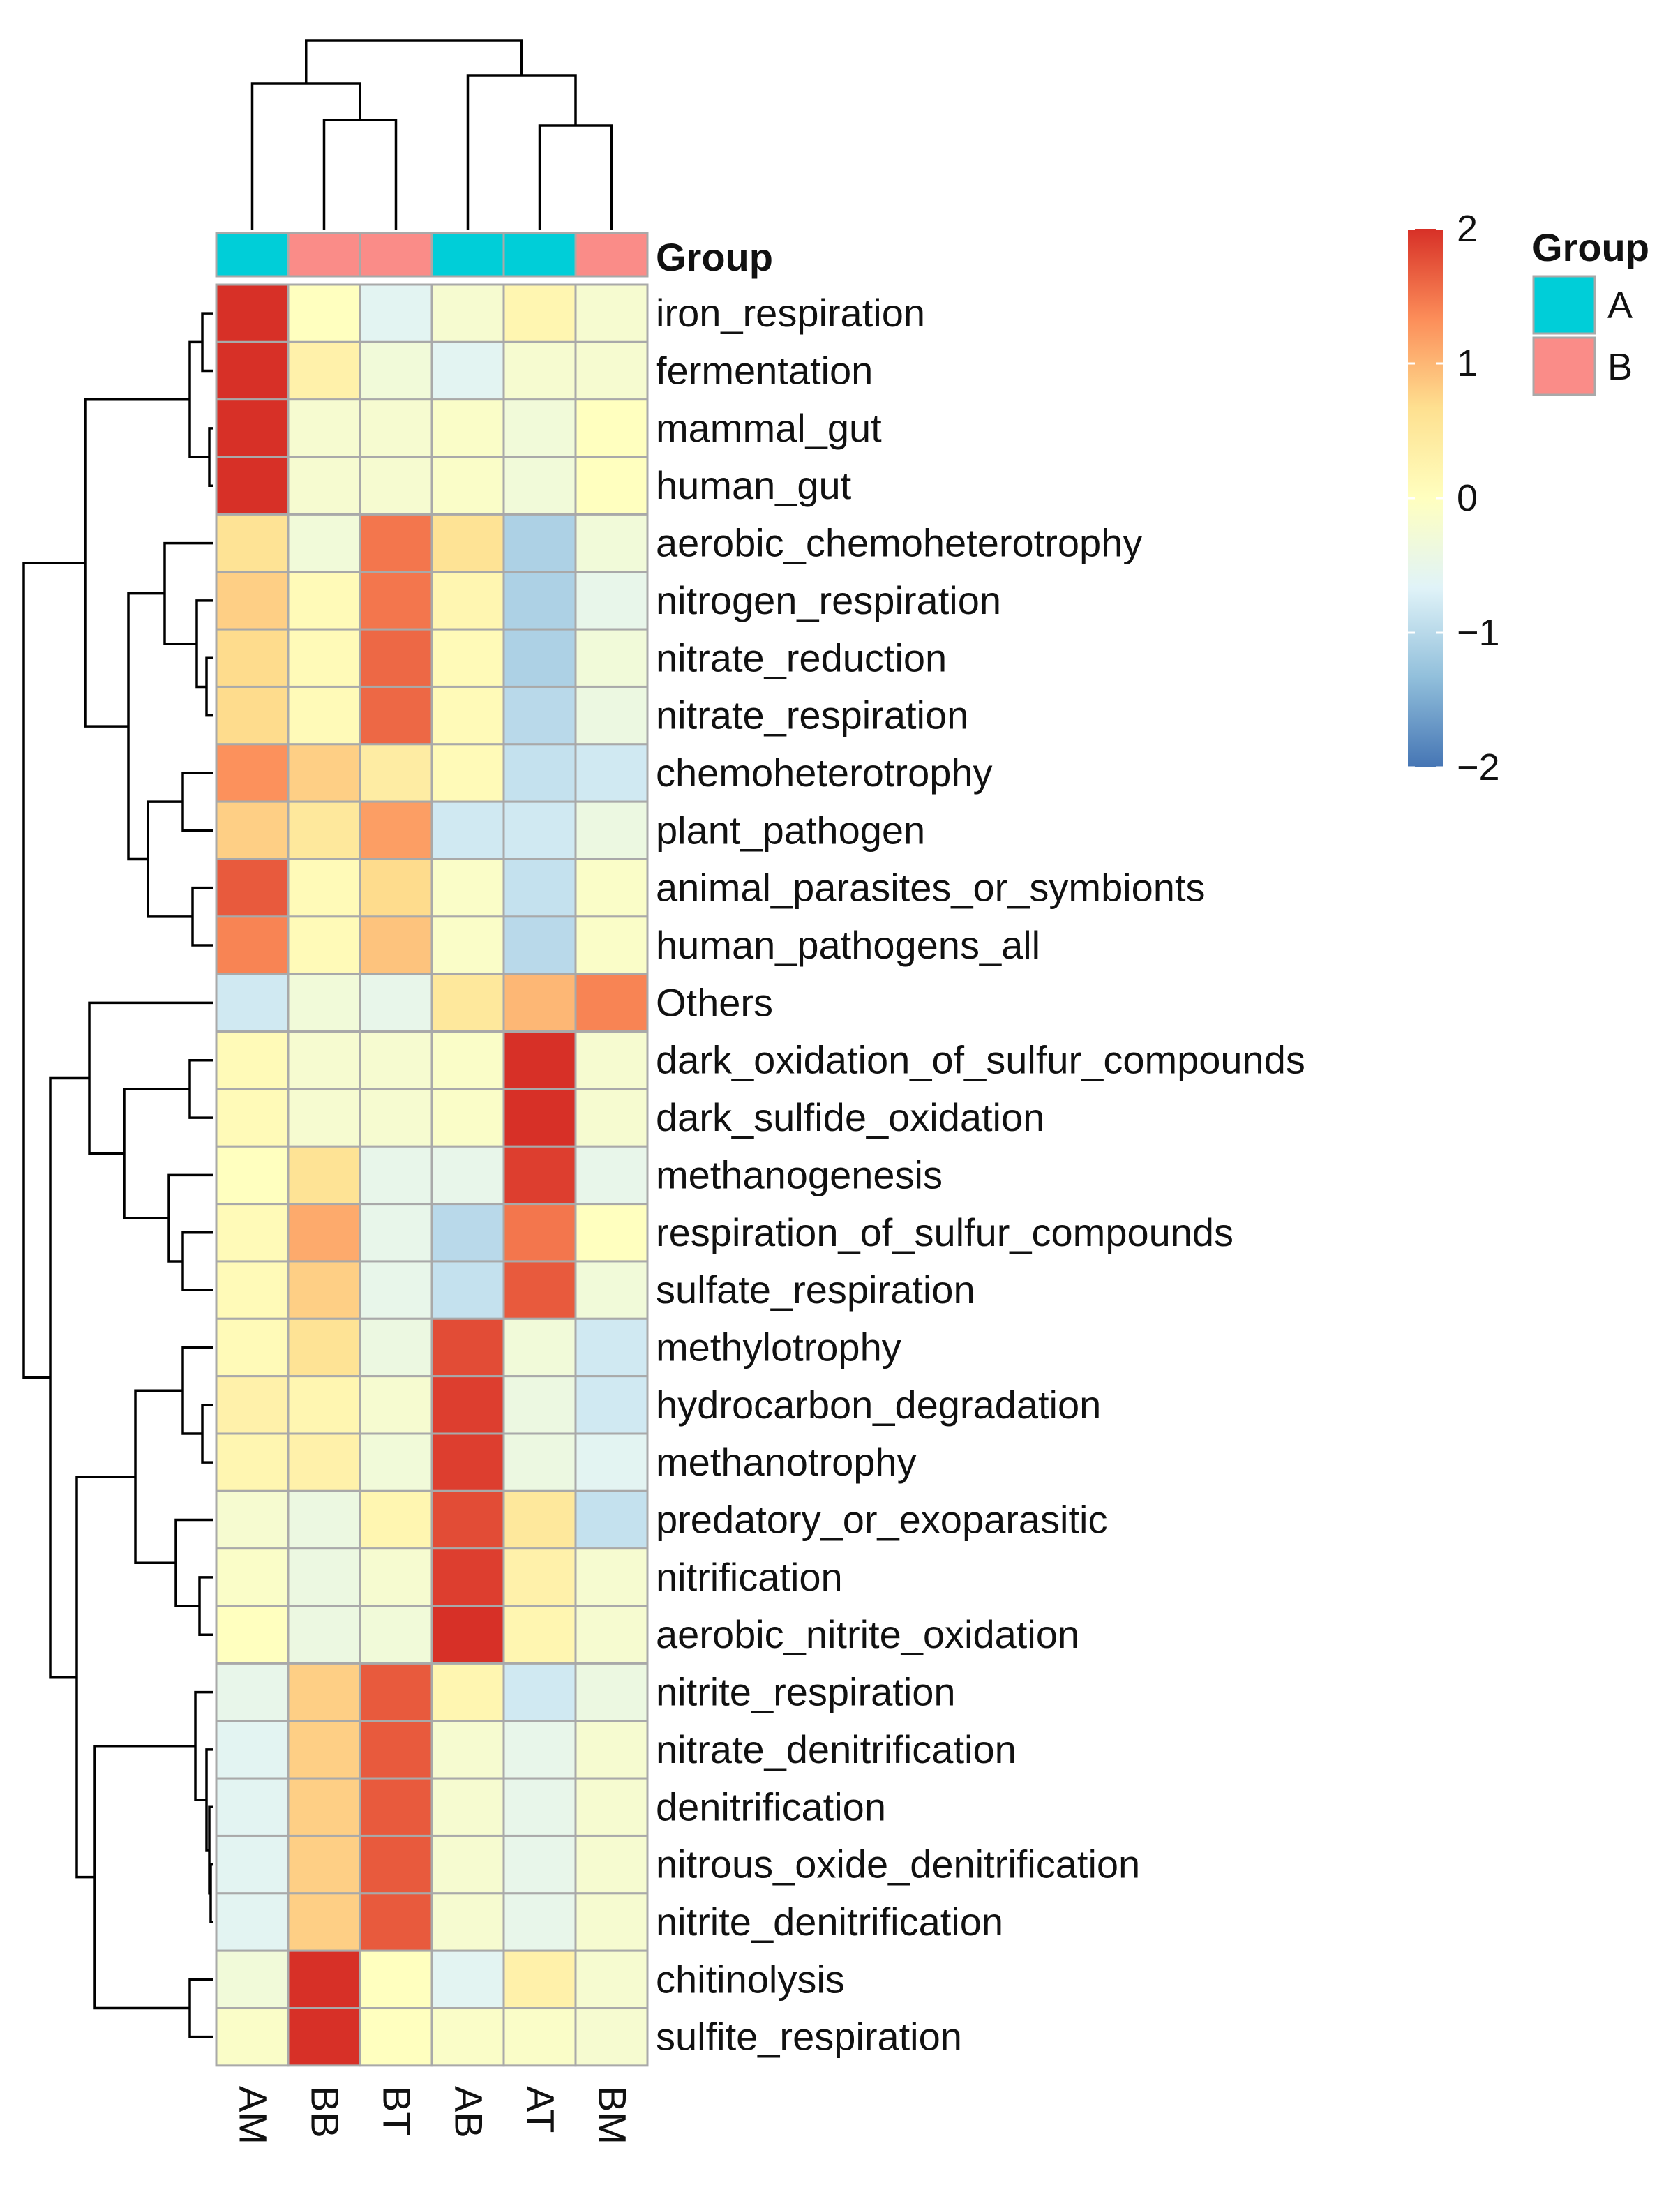 This screenshot has height=2185, width=1680. Describe the element at coordinates (539, 1807) in the screenshot. I see `heatmap-cell-denitrification-AT` at that location.